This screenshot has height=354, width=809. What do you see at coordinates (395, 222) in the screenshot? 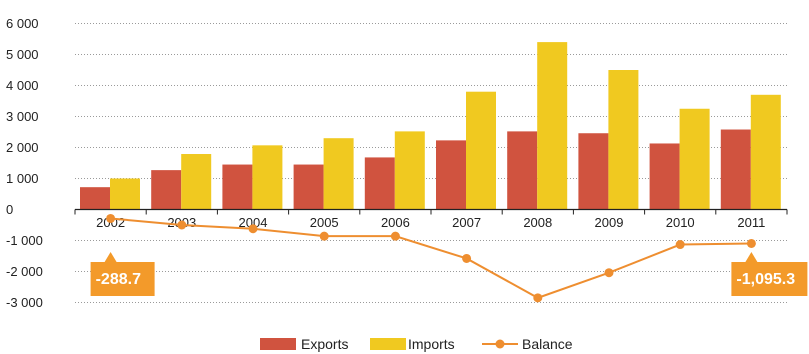
I see `x-tick-label: 2006` at bounding box center [395, 222].